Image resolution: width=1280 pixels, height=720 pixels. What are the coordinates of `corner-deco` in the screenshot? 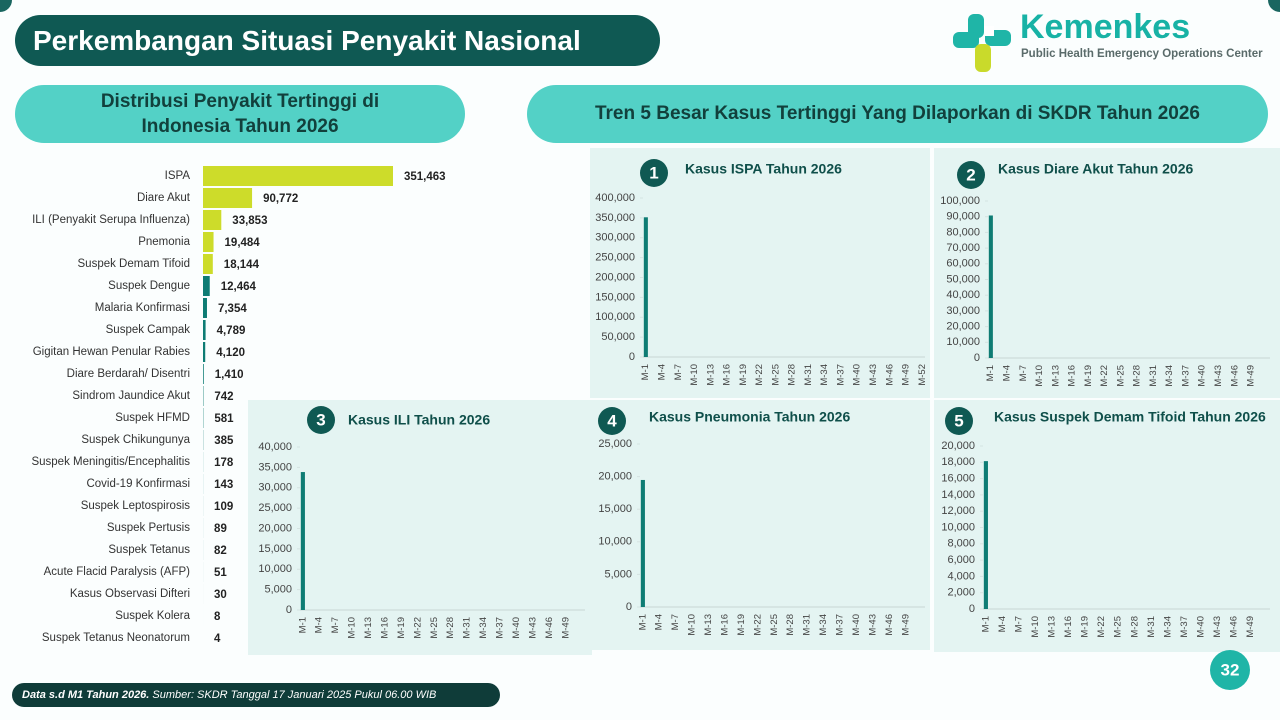 It's located at (1274, 6).